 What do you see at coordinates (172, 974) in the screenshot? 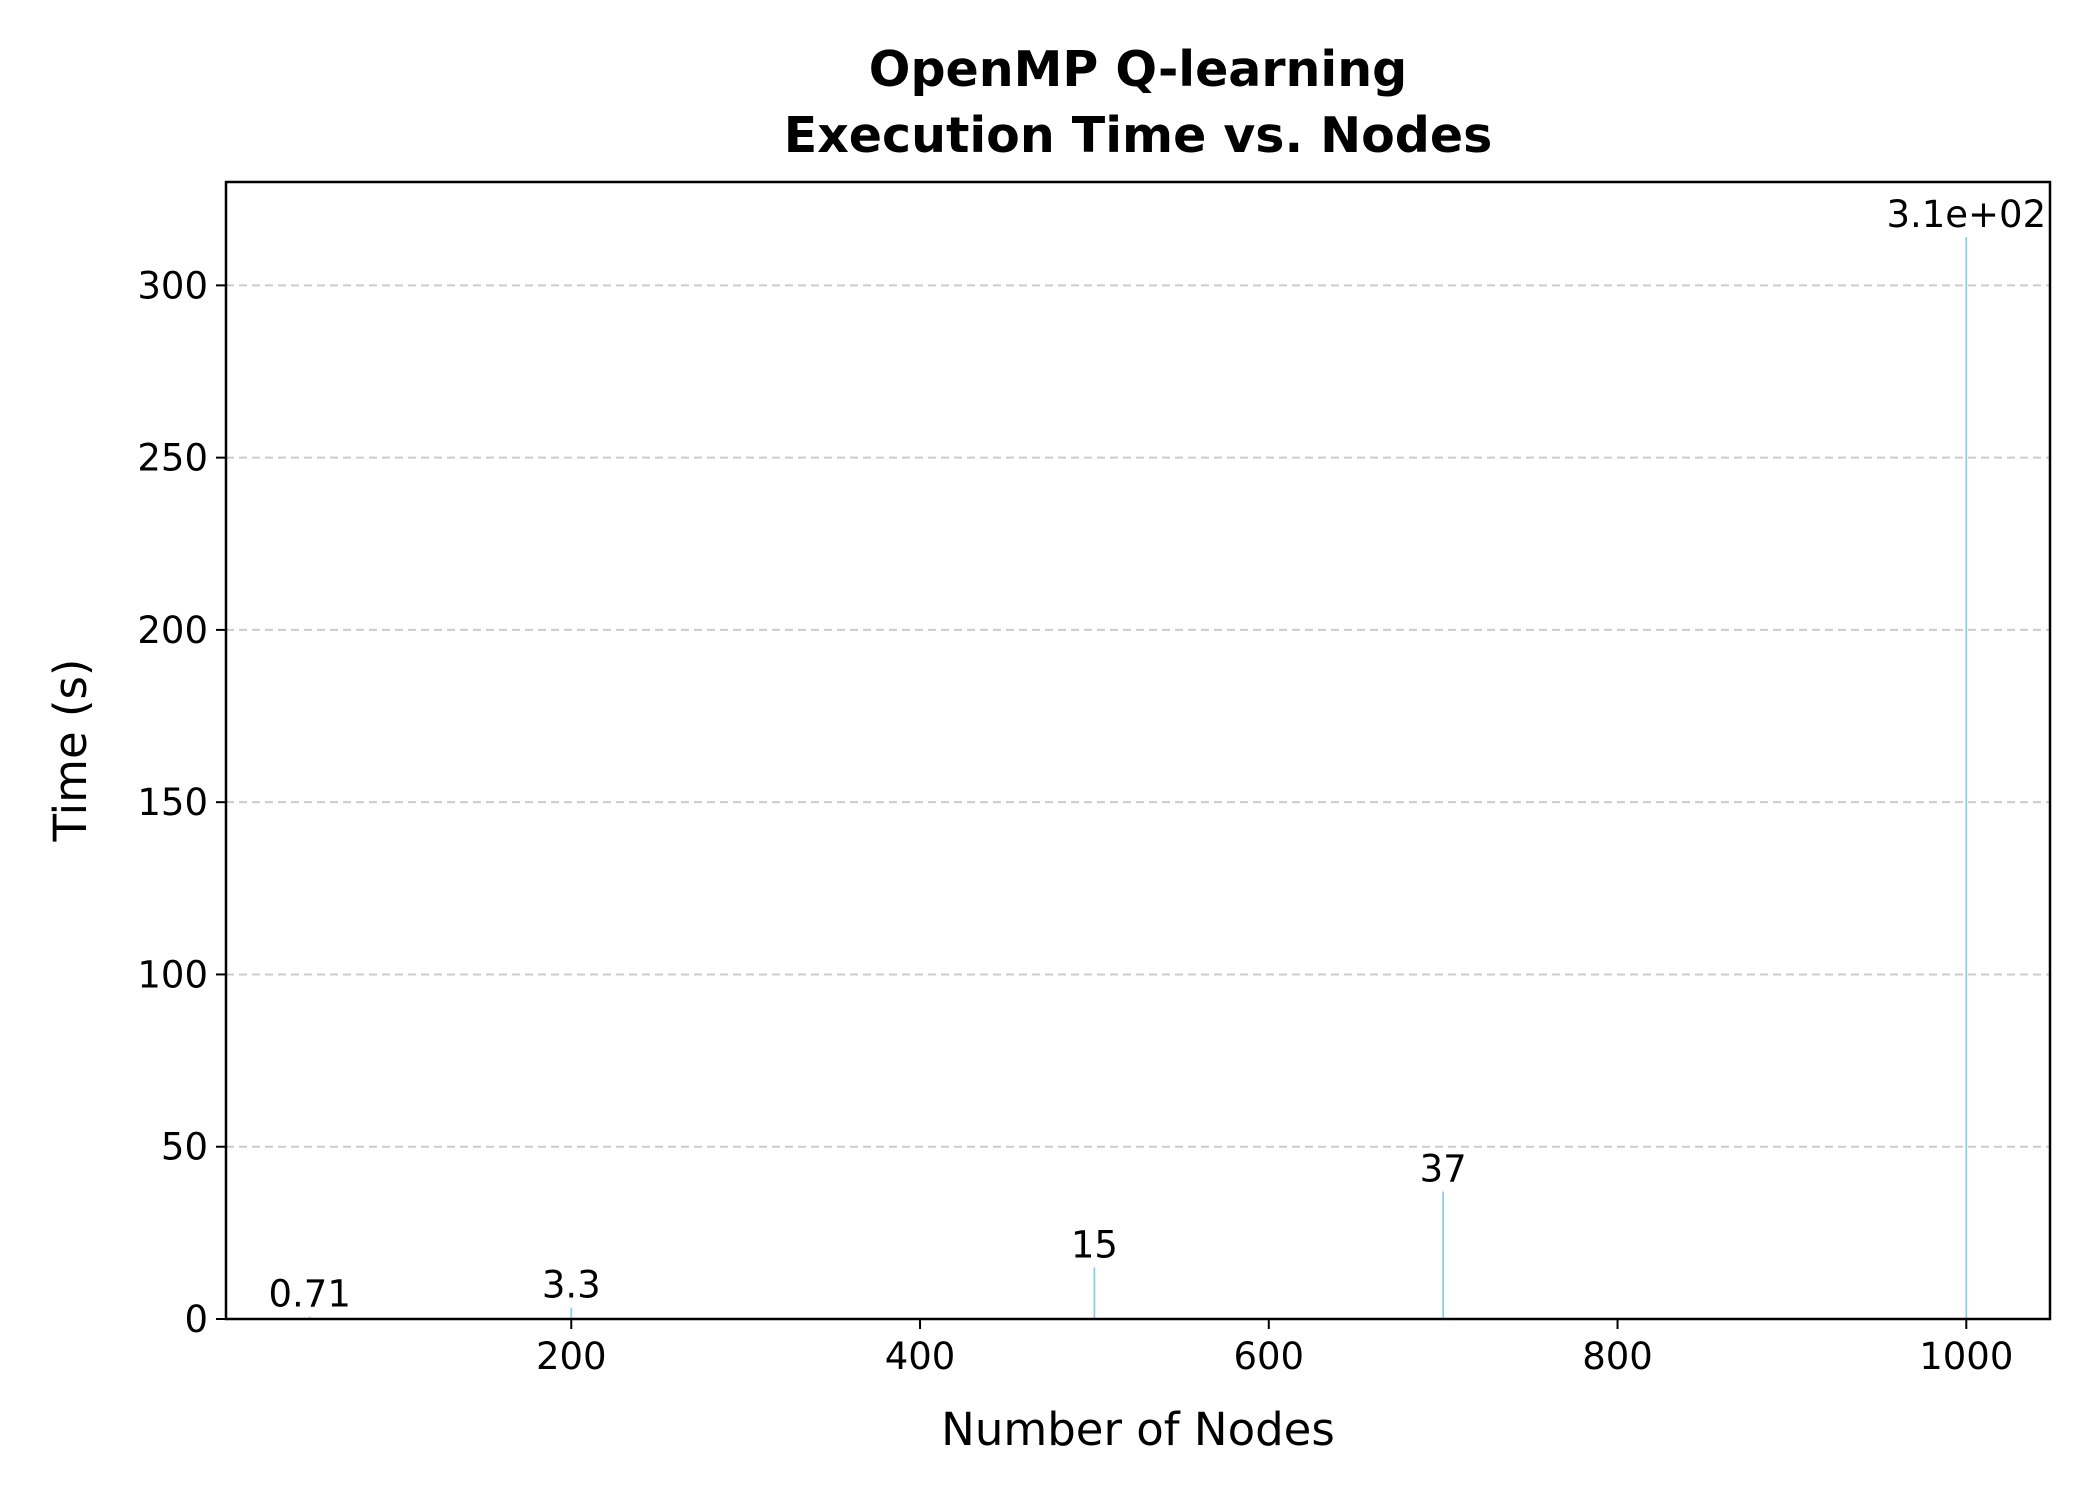
I see `y-tick-label: 100` at bounding box center [172, 974].